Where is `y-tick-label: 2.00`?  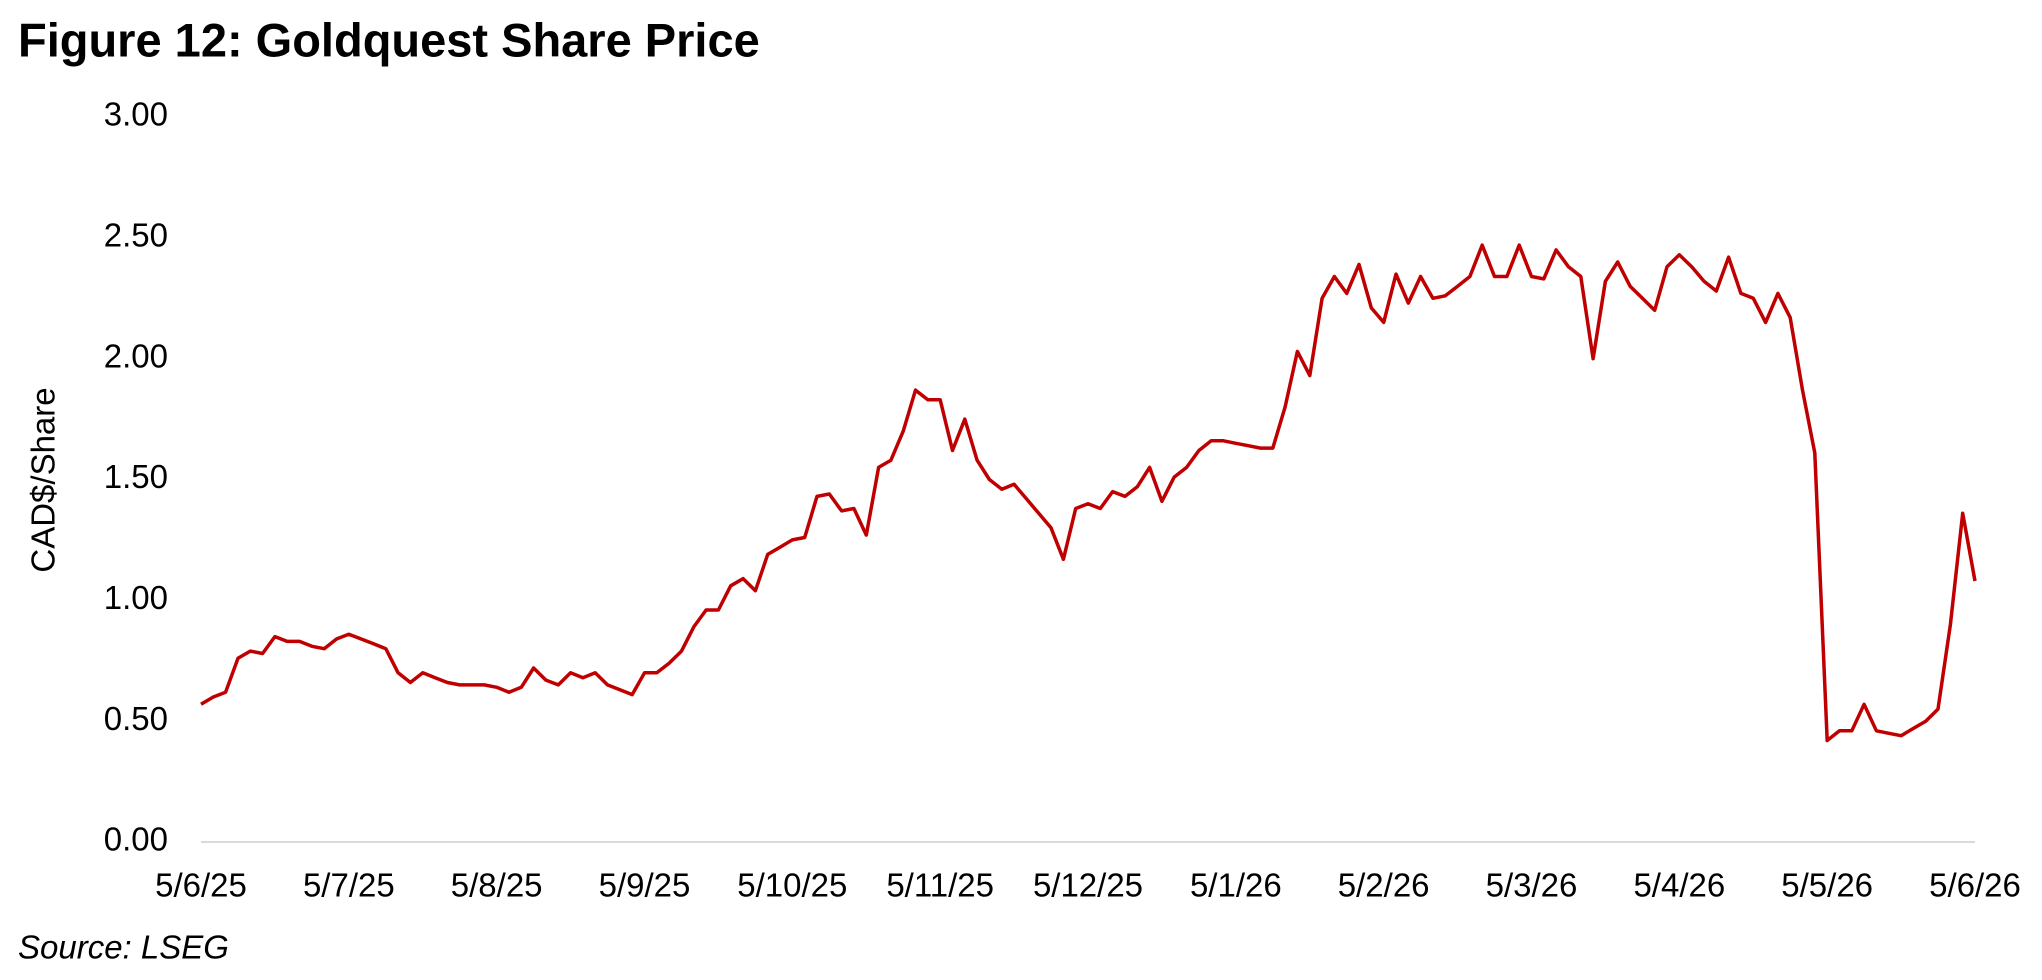
y-tick-label: 2.00 is located at coordinates (136, 355).